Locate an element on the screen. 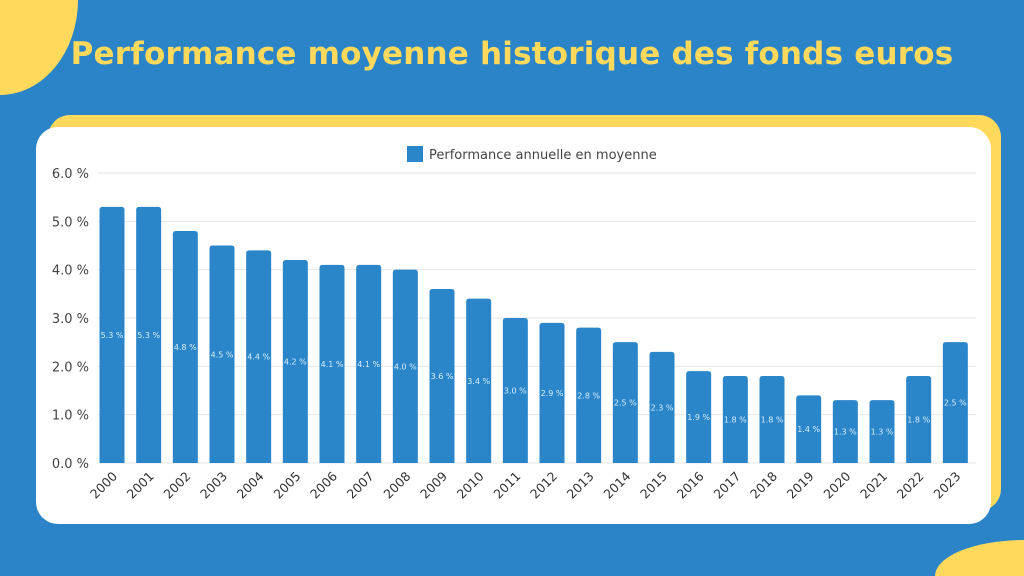 This screenshot has height=576, width=1024. y-tick-label: 3.0 % is located at coordinates (70, 319).